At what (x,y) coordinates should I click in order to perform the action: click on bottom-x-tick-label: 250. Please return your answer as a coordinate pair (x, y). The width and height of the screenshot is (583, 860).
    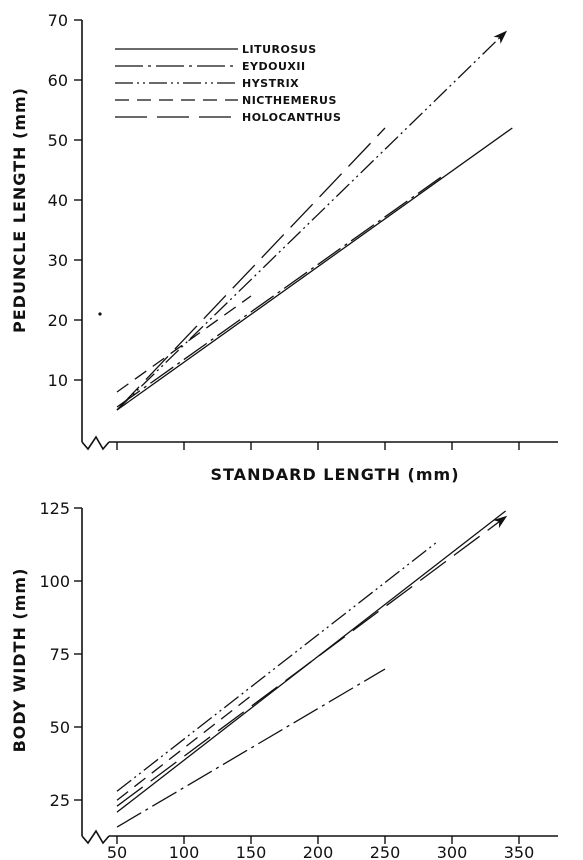
    Looking at the image, I should click on (385, 851).